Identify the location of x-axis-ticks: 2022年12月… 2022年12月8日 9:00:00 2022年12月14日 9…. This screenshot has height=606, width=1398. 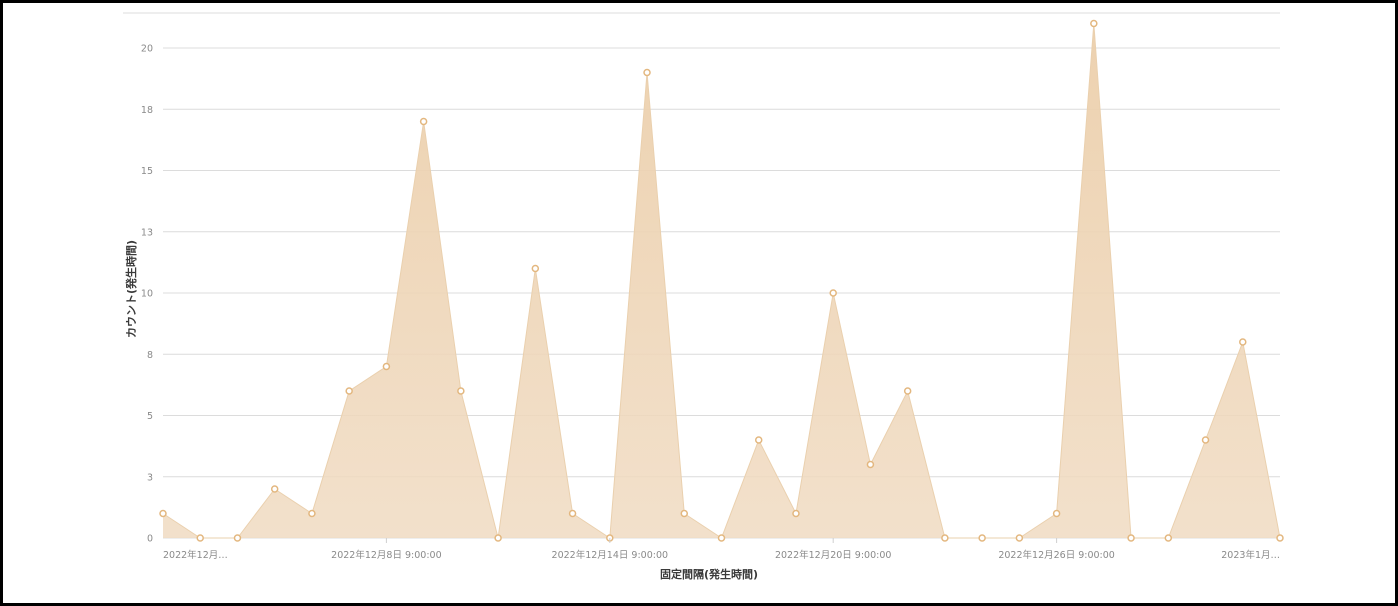
(721, 549).